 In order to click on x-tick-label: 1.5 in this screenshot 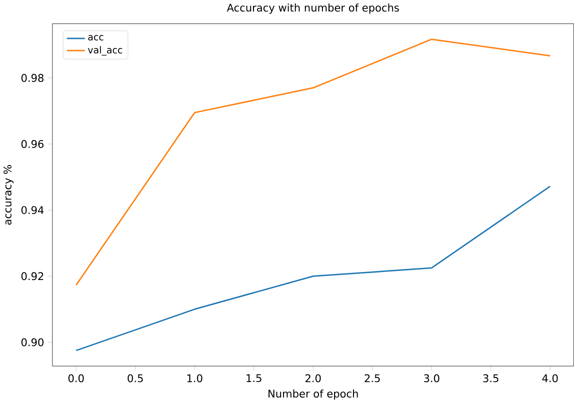, I will do `click(254, 378)`.